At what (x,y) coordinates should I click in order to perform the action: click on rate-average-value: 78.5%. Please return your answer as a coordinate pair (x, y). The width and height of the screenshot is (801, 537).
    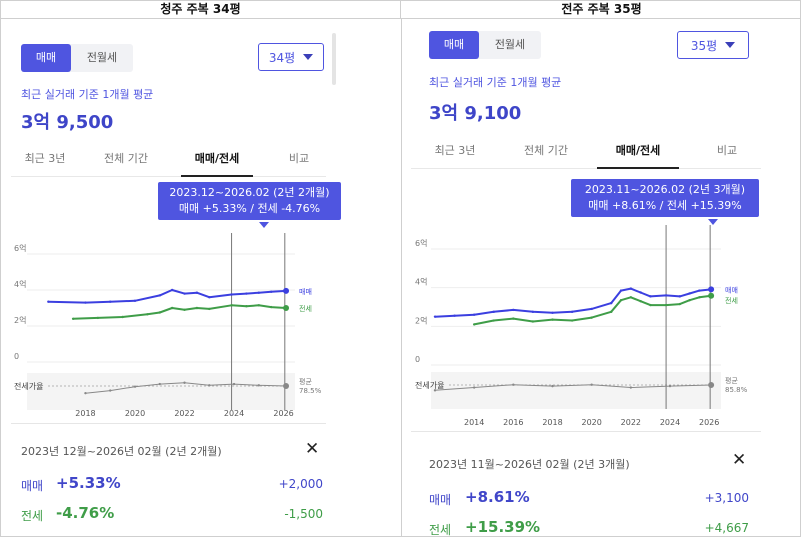
    Looking at the image, I should click on (310, 391).